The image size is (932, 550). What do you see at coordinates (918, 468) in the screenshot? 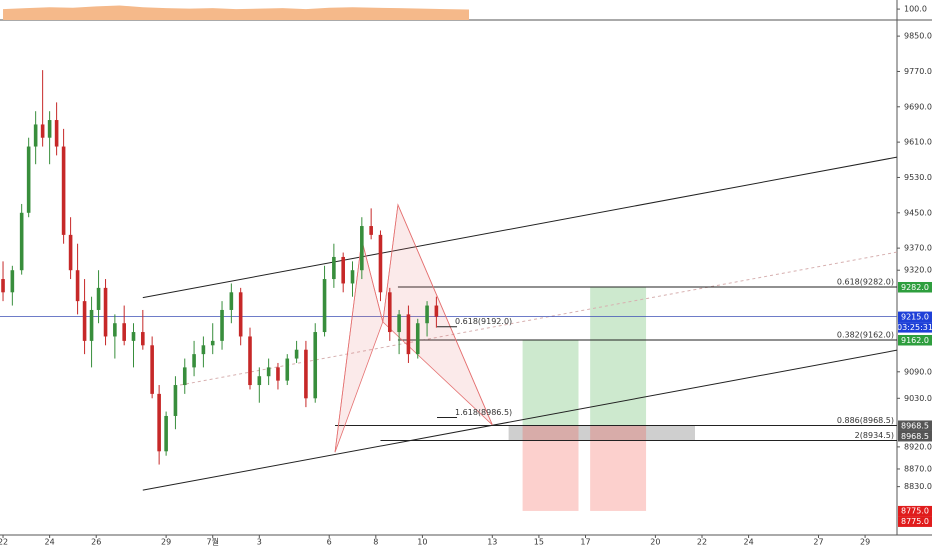
I see `y-tick-label: 8870.0` at bounding box center [918, 468].